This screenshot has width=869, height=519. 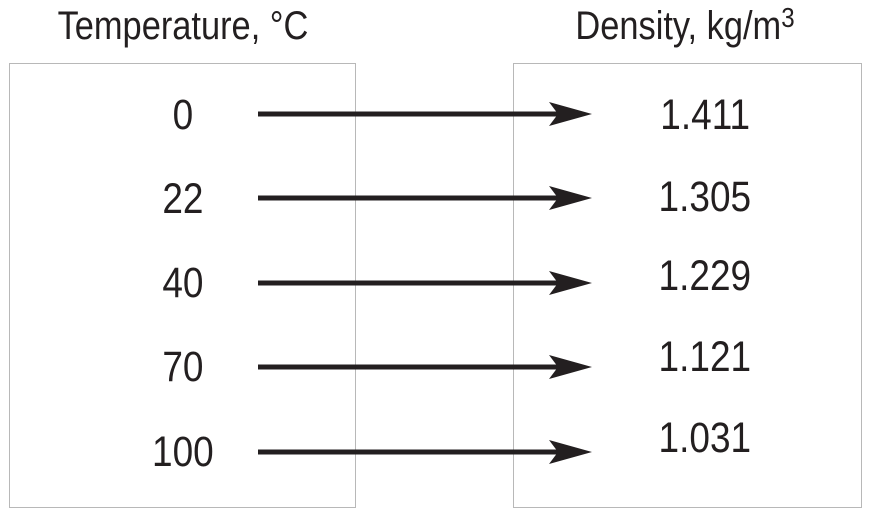 I want to click on density-value-text: 1.305, so click(x=705, y=197).